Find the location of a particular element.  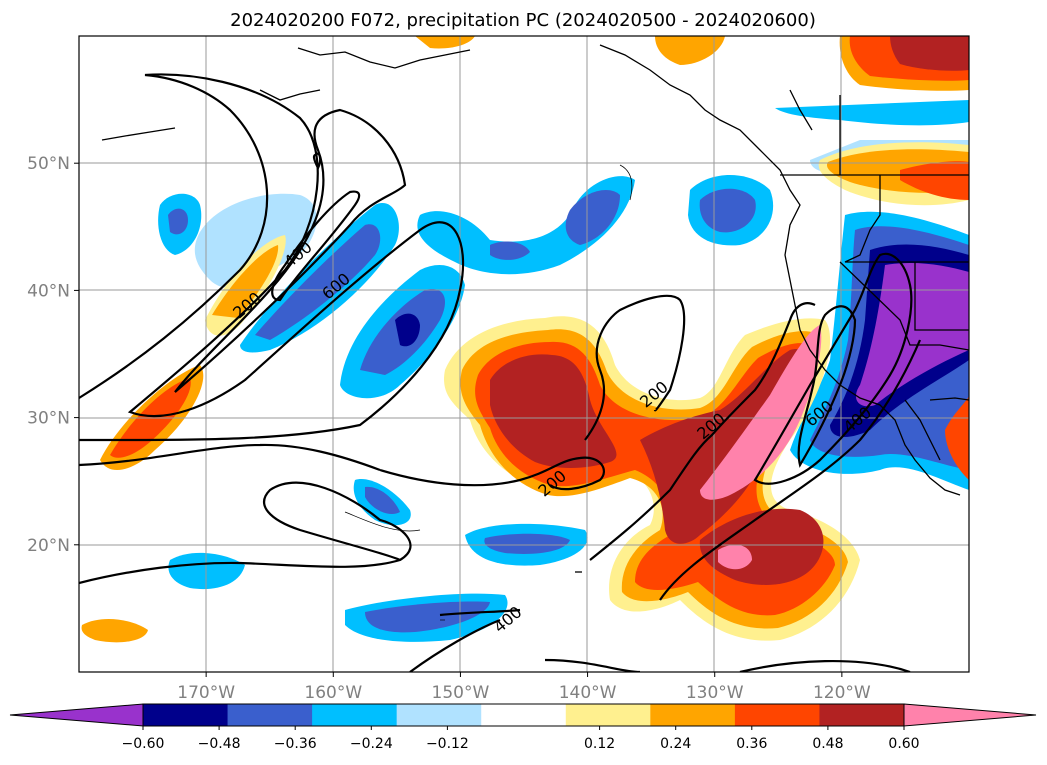

x-tick-label: 130°W is located at coordinates (715, 693).